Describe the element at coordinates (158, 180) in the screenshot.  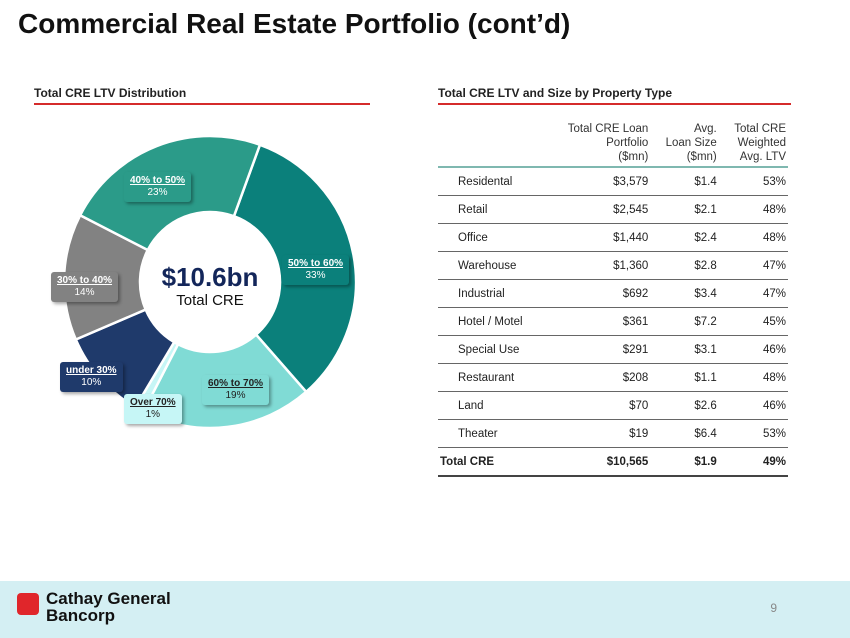
I see `slice-label-range: 40% to 50%` at that location.